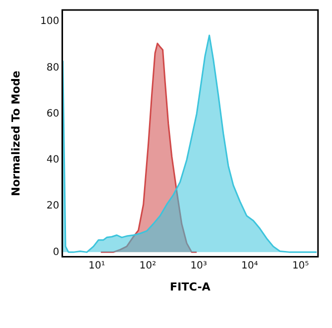  What do you see at coordinates (249, 266) in the screenshot?
I see `x-tick-label: 10⁴` at bounding box center [249, 266].